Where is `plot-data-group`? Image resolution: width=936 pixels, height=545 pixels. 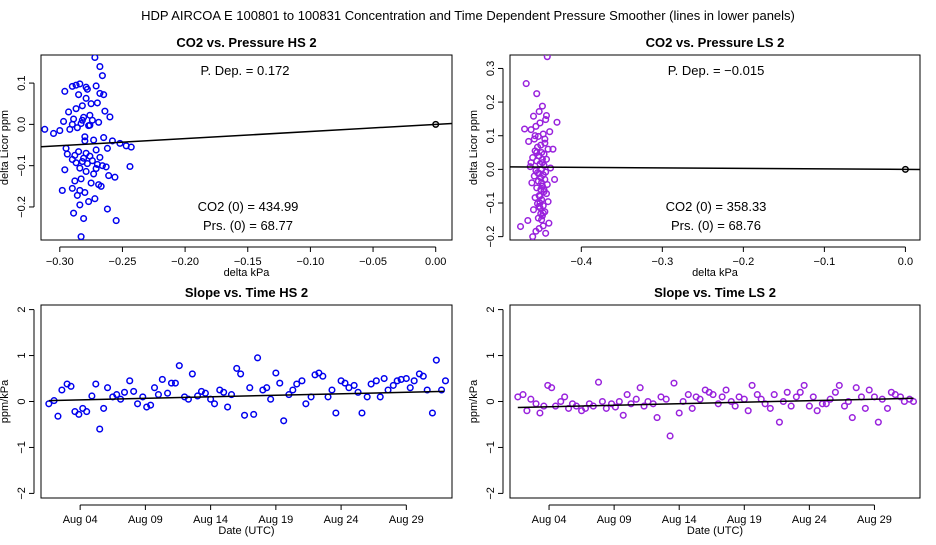 plot-data-group is located at coordinates (246, 147).